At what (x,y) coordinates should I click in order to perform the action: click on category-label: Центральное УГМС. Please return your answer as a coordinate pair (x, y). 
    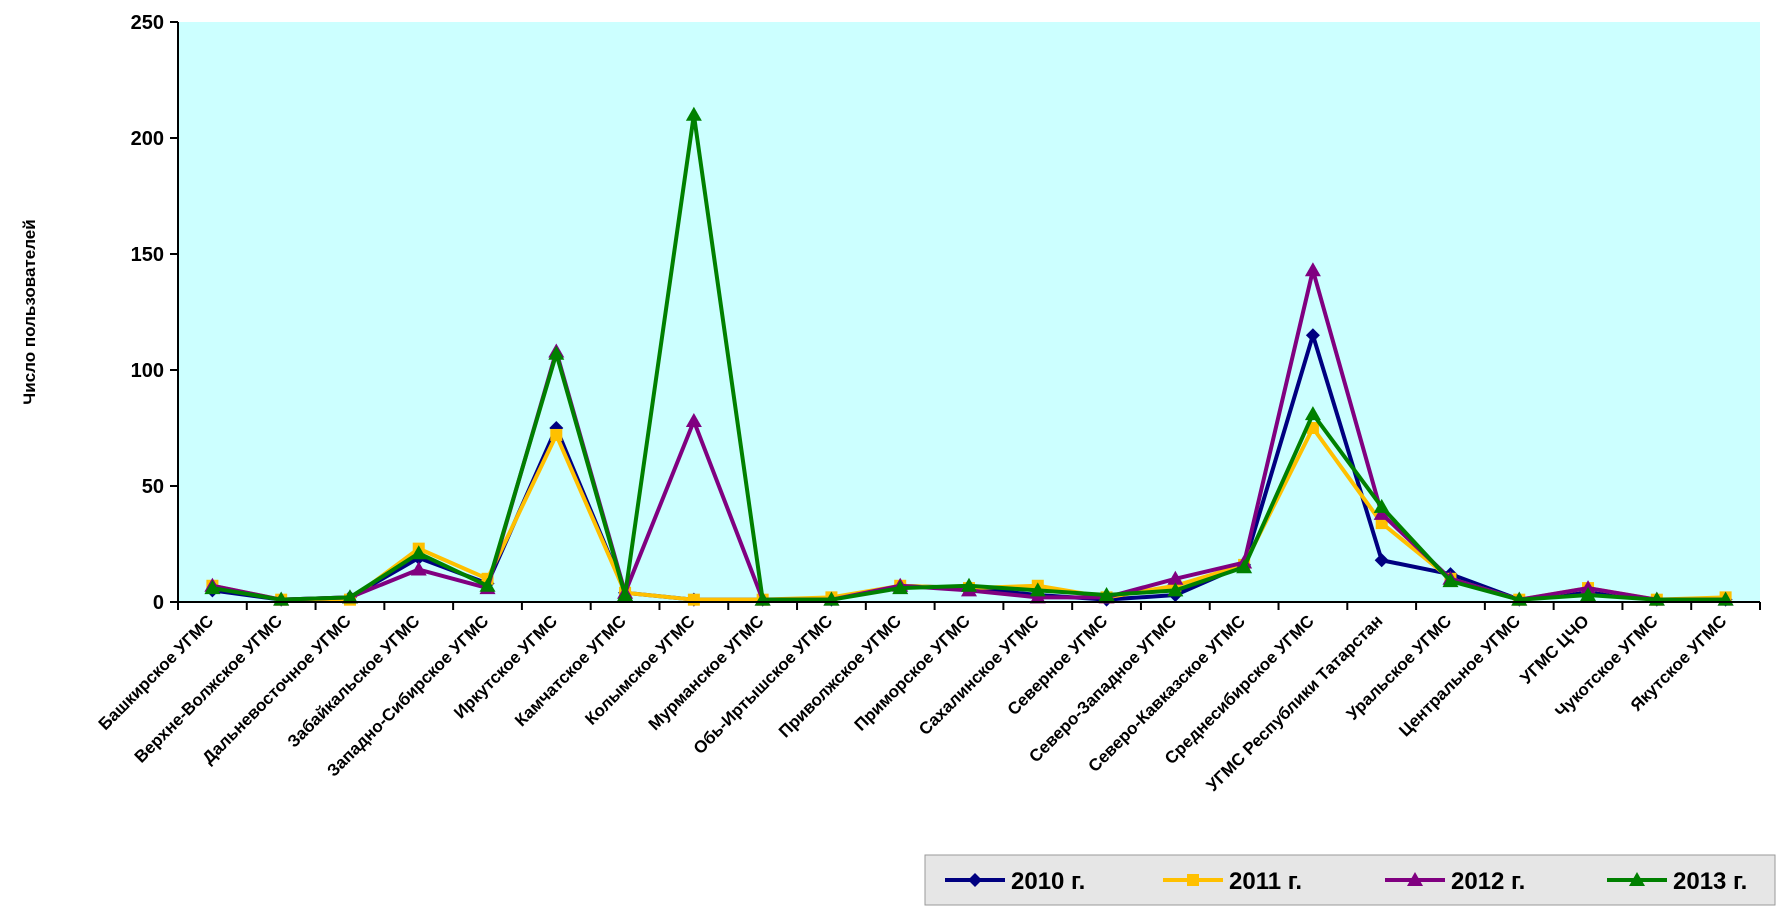
    Looking at the image, I should click on (1459, 675).